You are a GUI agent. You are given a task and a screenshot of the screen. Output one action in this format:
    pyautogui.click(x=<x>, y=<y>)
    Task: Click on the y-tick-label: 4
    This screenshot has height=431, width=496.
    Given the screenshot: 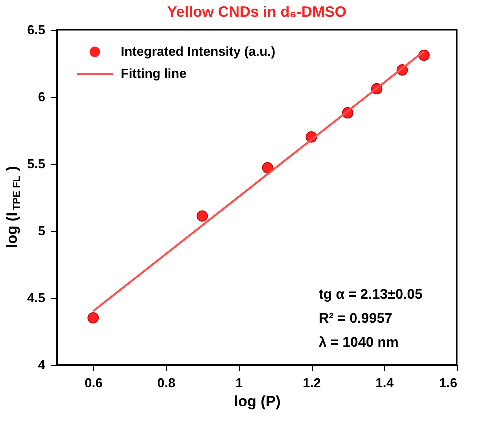 What is the action you would take?
    pyautogui.click(x=42, y=365)
    